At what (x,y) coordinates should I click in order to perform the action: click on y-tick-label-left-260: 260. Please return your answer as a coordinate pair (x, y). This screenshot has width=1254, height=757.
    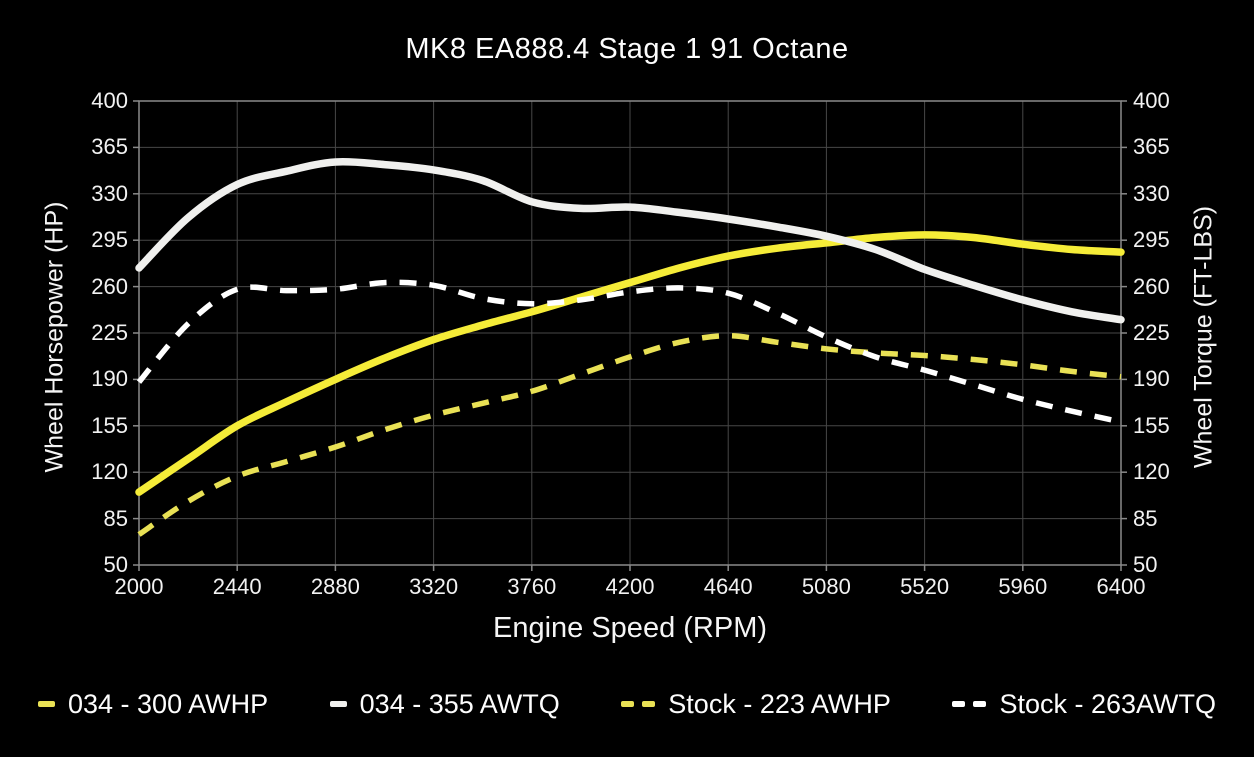
    Looking at the image, I should click on (109, 286).